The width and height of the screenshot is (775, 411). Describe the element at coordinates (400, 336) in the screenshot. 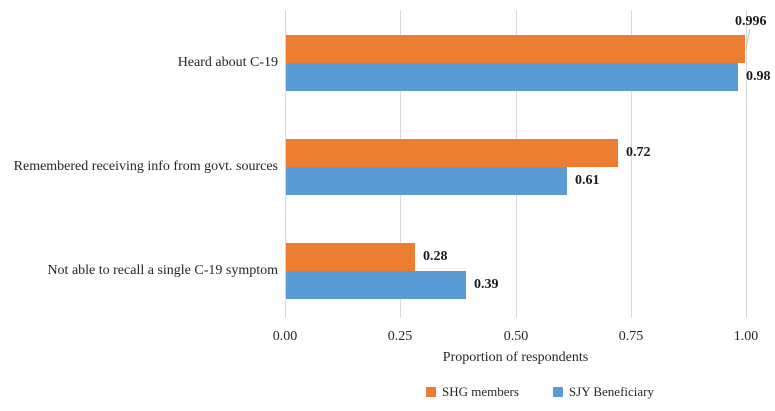

I see `x-tick-label: 0.25` at that location.